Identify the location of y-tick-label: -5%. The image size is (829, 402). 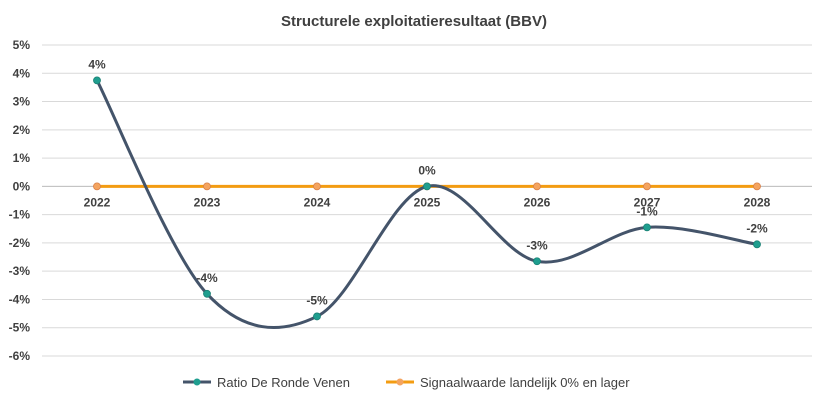
(20, 328).